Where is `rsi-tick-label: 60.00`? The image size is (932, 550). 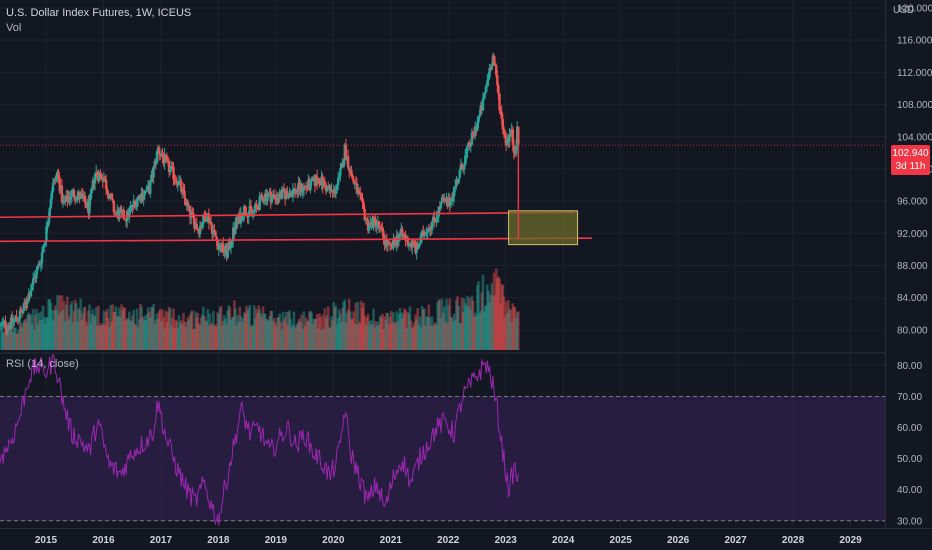 rsi-tick-label: 60.00 is located at coordinates (909, 428).